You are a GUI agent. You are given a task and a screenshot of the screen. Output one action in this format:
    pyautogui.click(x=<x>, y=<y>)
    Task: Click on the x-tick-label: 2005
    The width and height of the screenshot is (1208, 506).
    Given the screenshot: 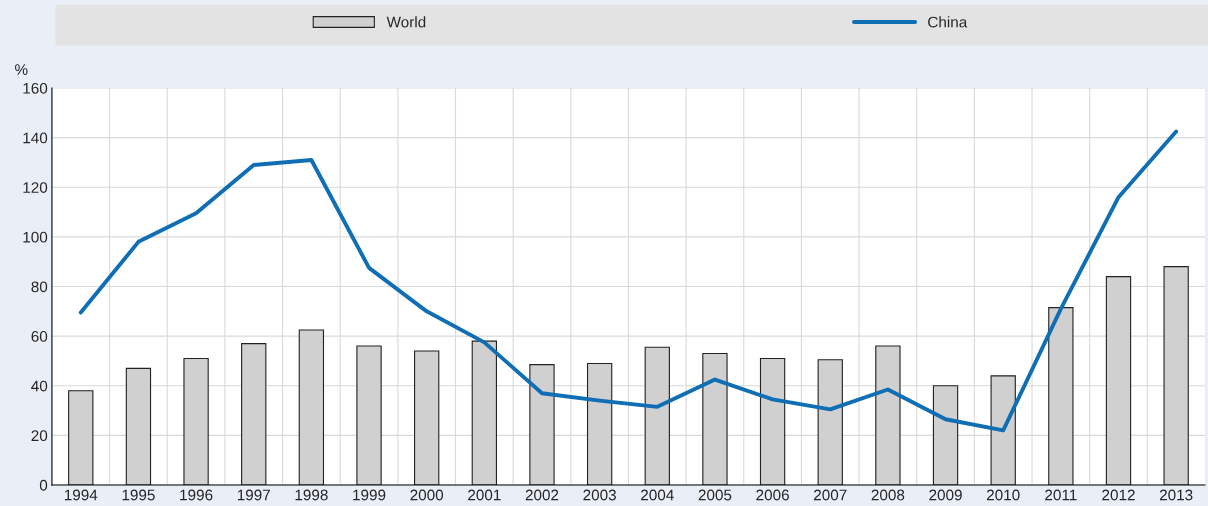 What is the action you would take?
    pyautogui.click(x=715, y=495)
    